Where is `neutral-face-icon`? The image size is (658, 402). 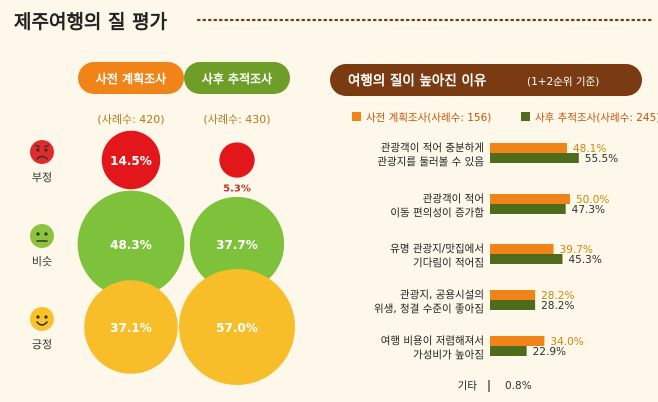 neutral-face-icon is located at coordinates (42, 236).